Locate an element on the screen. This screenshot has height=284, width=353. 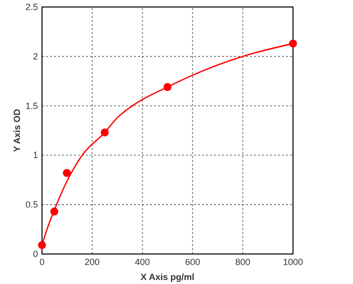
x-tick-label: 0 is located at coordinates (42, 262).